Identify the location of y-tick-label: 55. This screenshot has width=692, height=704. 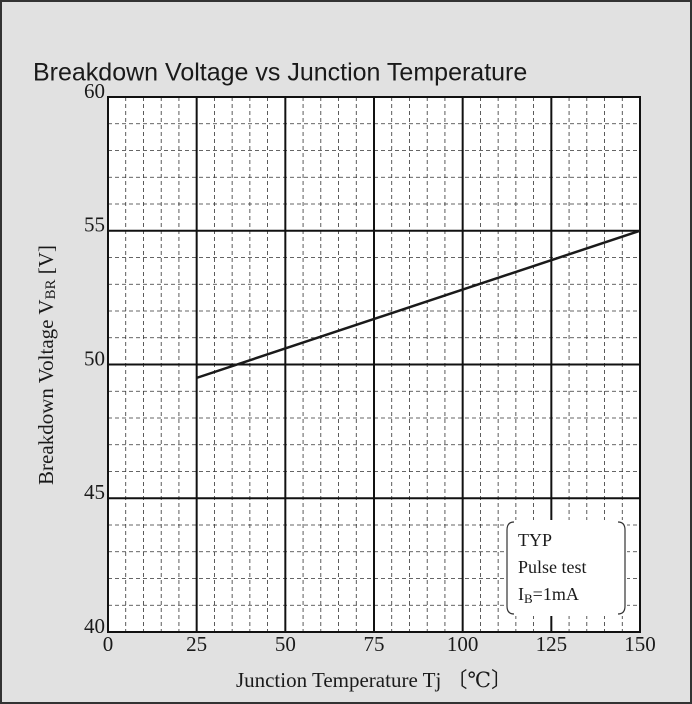
(94, 225).